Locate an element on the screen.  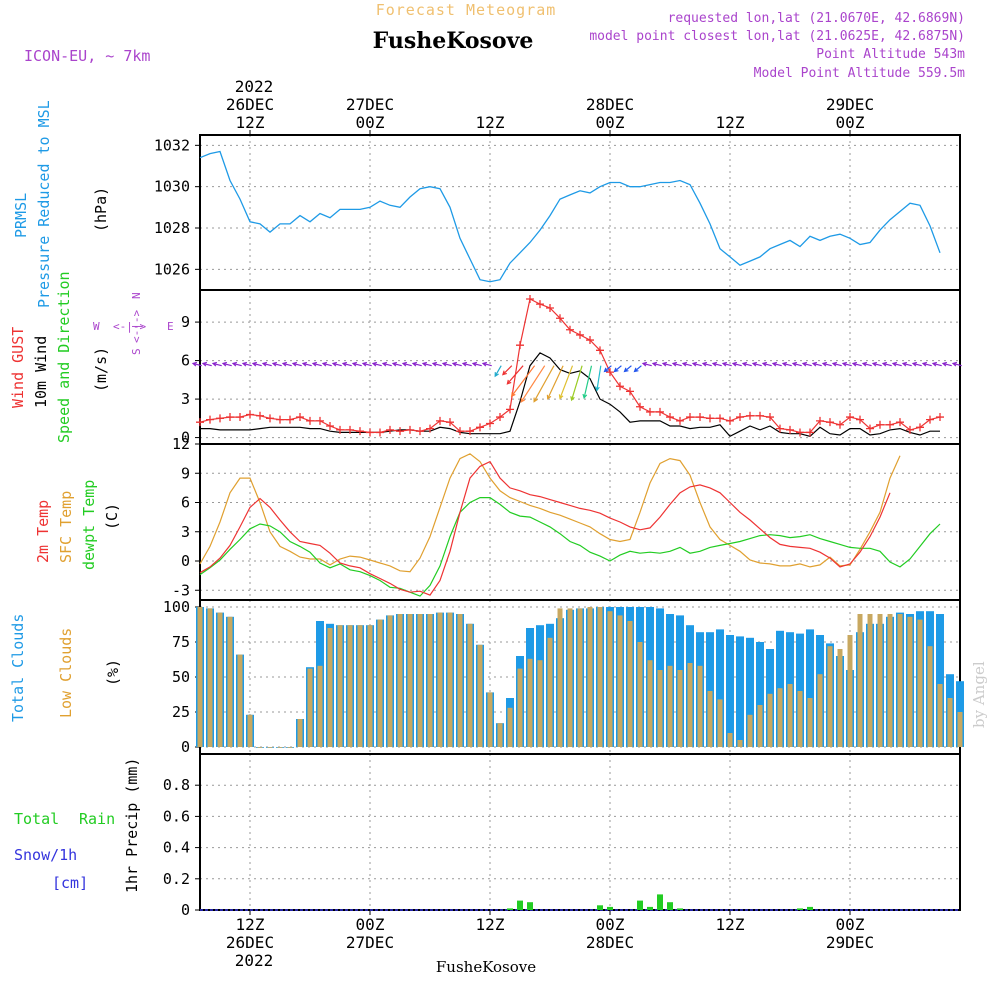
panel-frame is located at coordinates (580, 522).